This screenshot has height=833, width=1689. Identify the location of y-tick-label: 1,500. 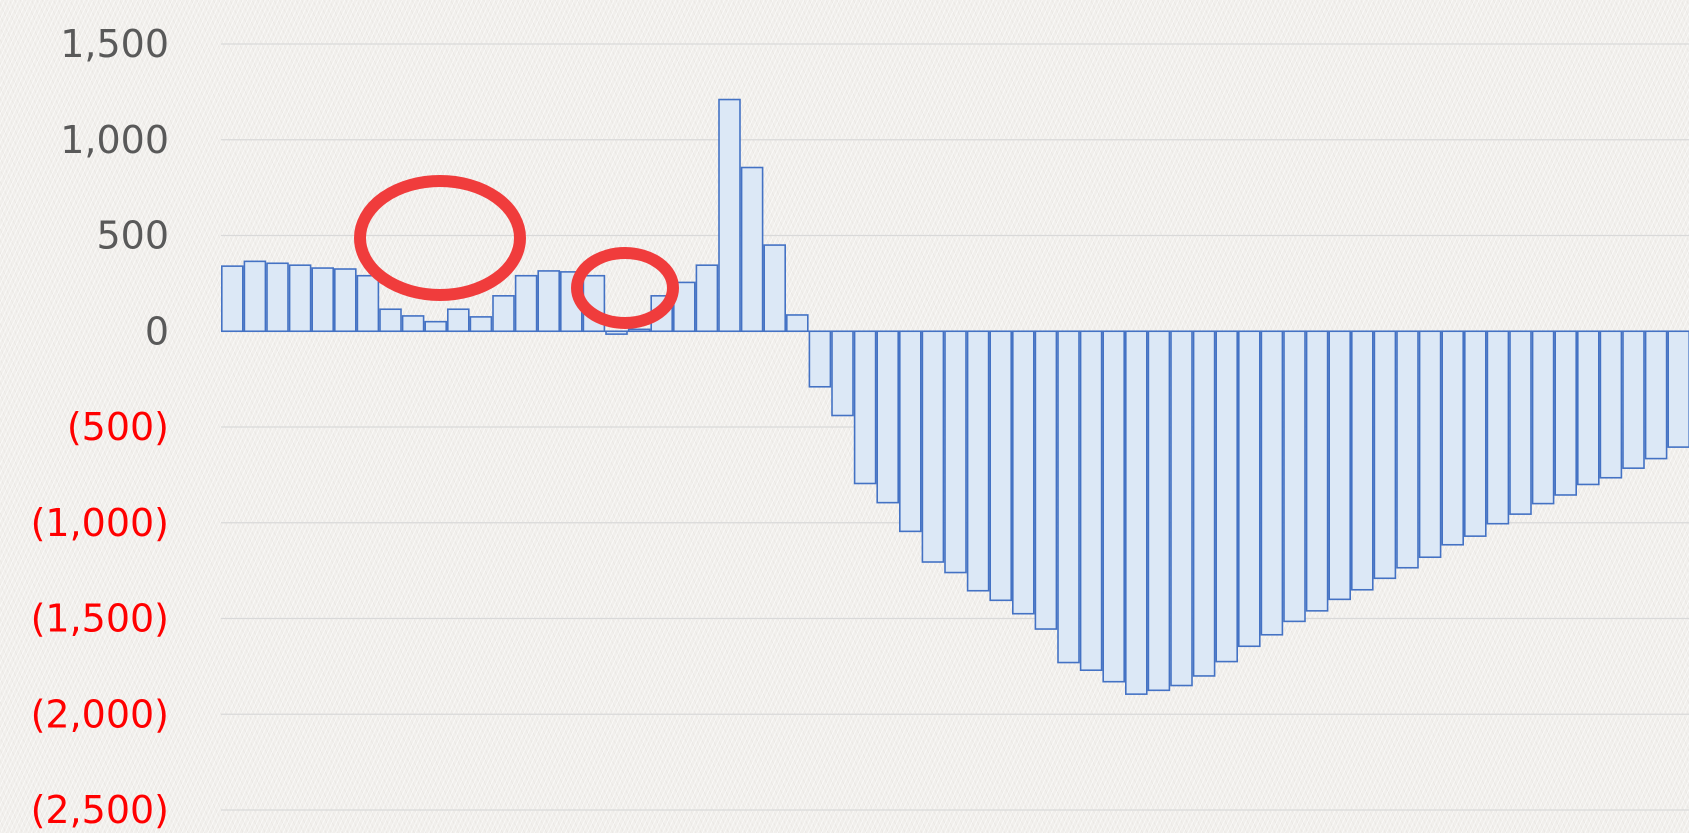
(114, 44).